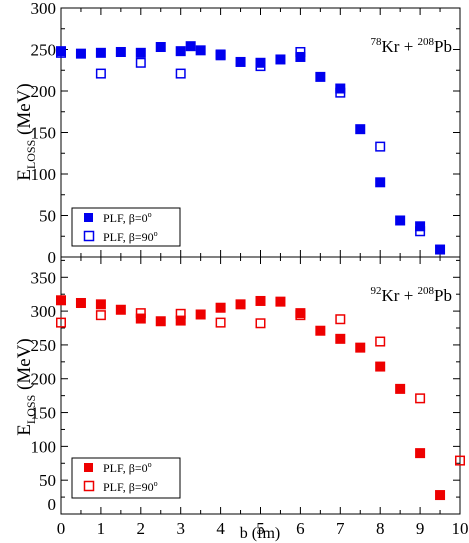 This screenshot has width=469, height=543. What do you see at coordinates (61, 528) in the screenshot?
I see `bottom-xtick-label: 0` at bounding box center [61, 528].